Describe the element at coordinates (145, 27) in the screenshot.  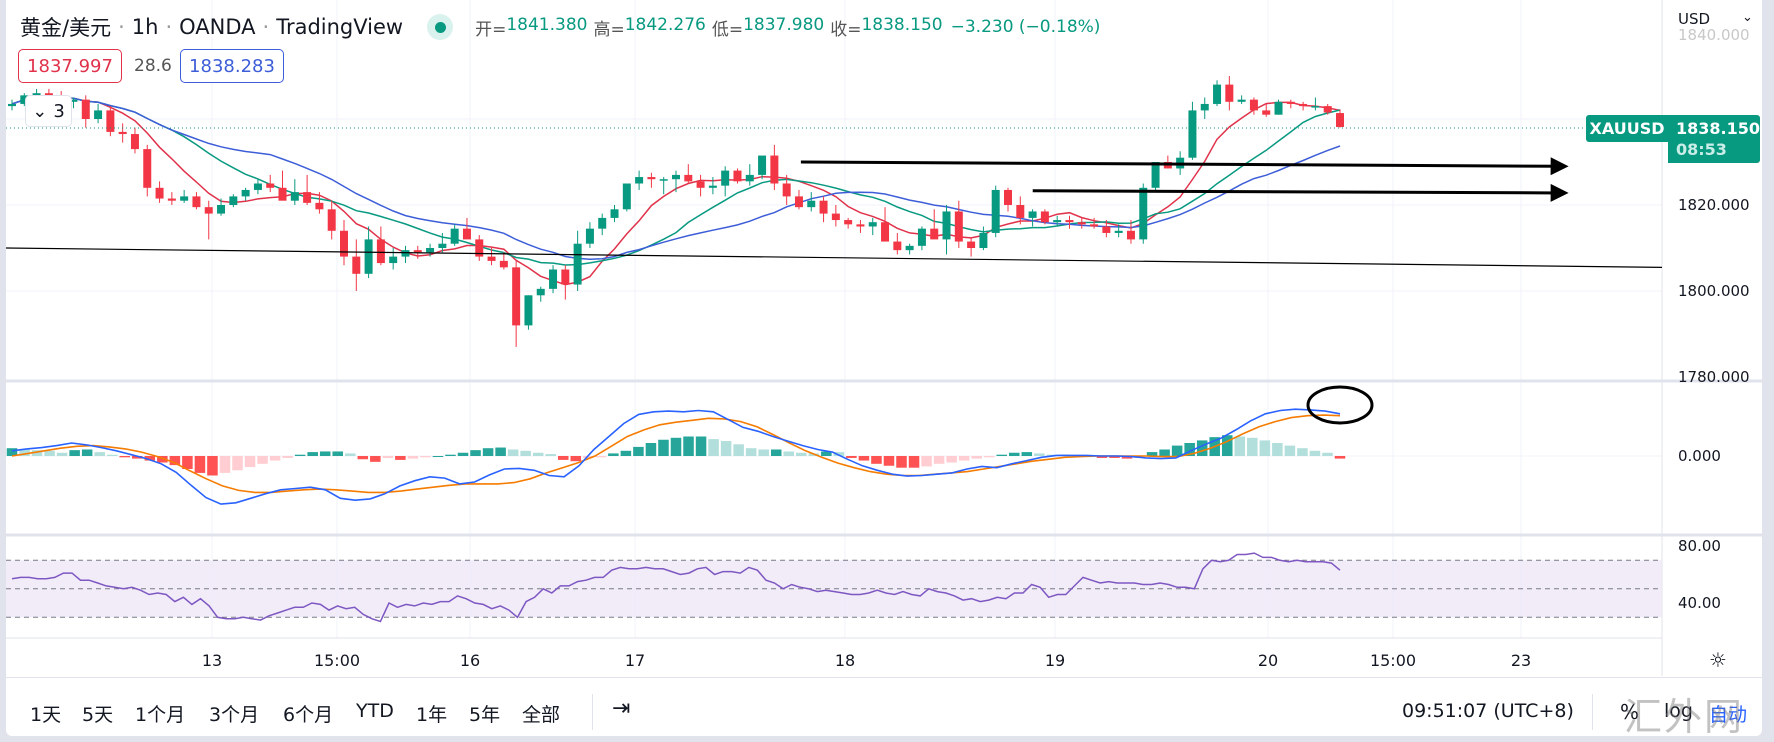
I see `interval: 1h` at that location.